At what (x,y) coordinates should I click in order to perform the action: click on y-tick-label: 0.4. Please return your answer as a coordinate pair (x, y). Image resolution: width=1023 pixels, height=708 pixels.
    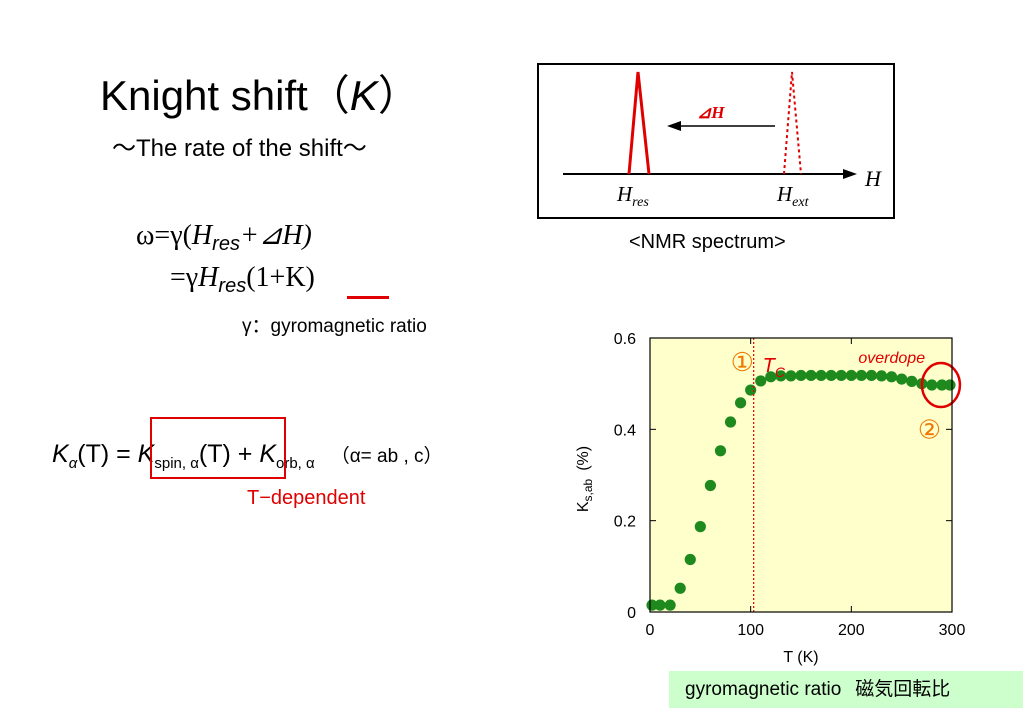
    Looking at the image, I should click on (625, 430).